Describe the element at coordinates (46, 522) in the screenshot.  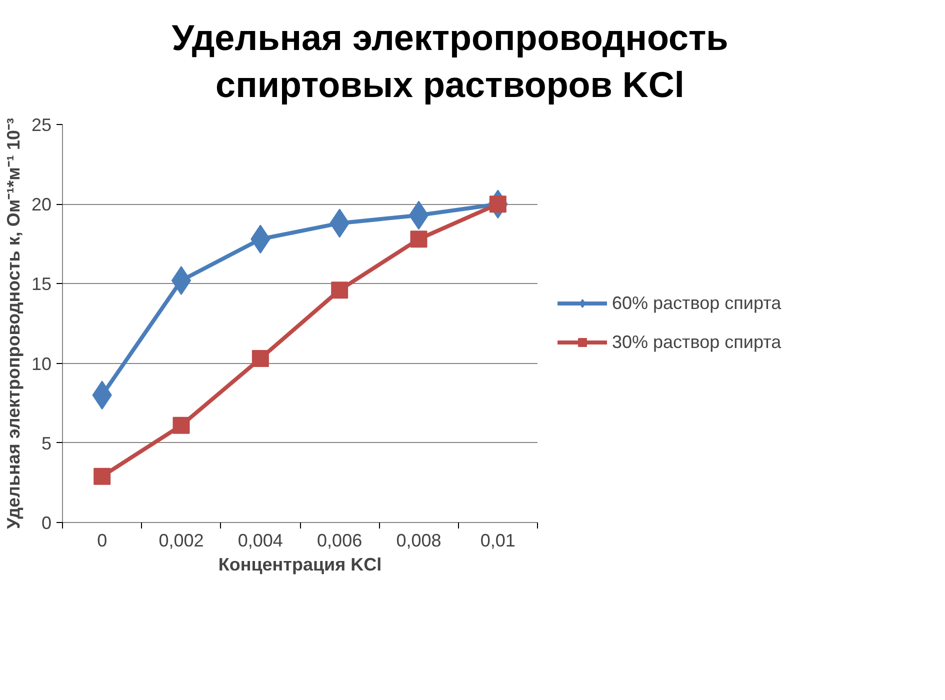
I see `y-tick-label: 0` at that location.